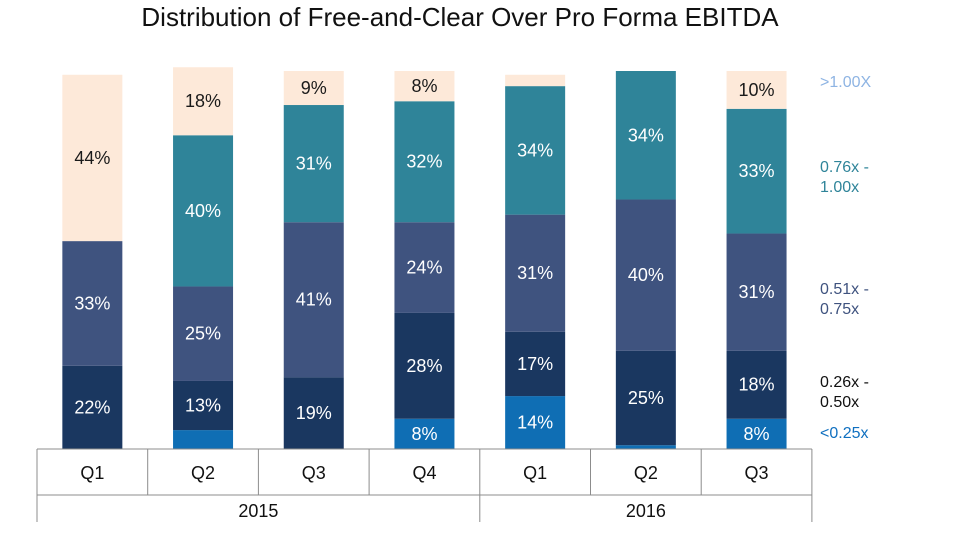  Describe the element at coordinates (844, 392) in the screenshot. I see `legend-label-4: 0.26x -0.50x` at that location.